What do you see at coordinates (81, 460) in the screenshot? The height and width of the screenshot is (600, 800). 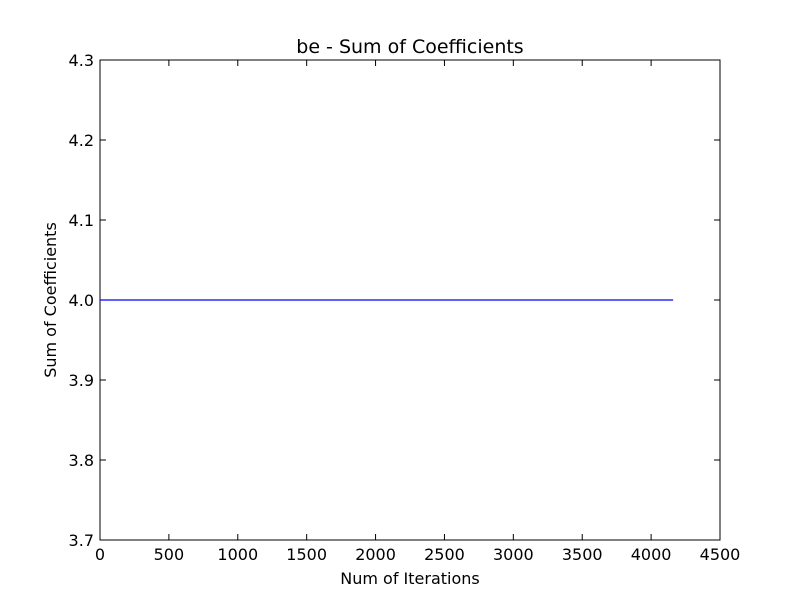 I see `y-tick-label: 3.8` at bounding box center [81, 460].